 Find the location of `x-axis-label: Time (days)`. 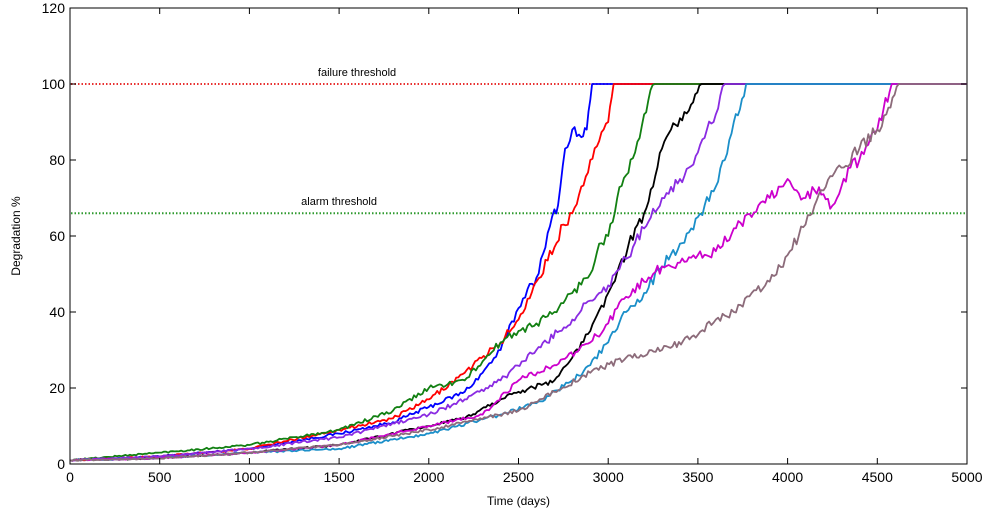

x-axis-label: Time (days) is located at coordinates (518, 501).